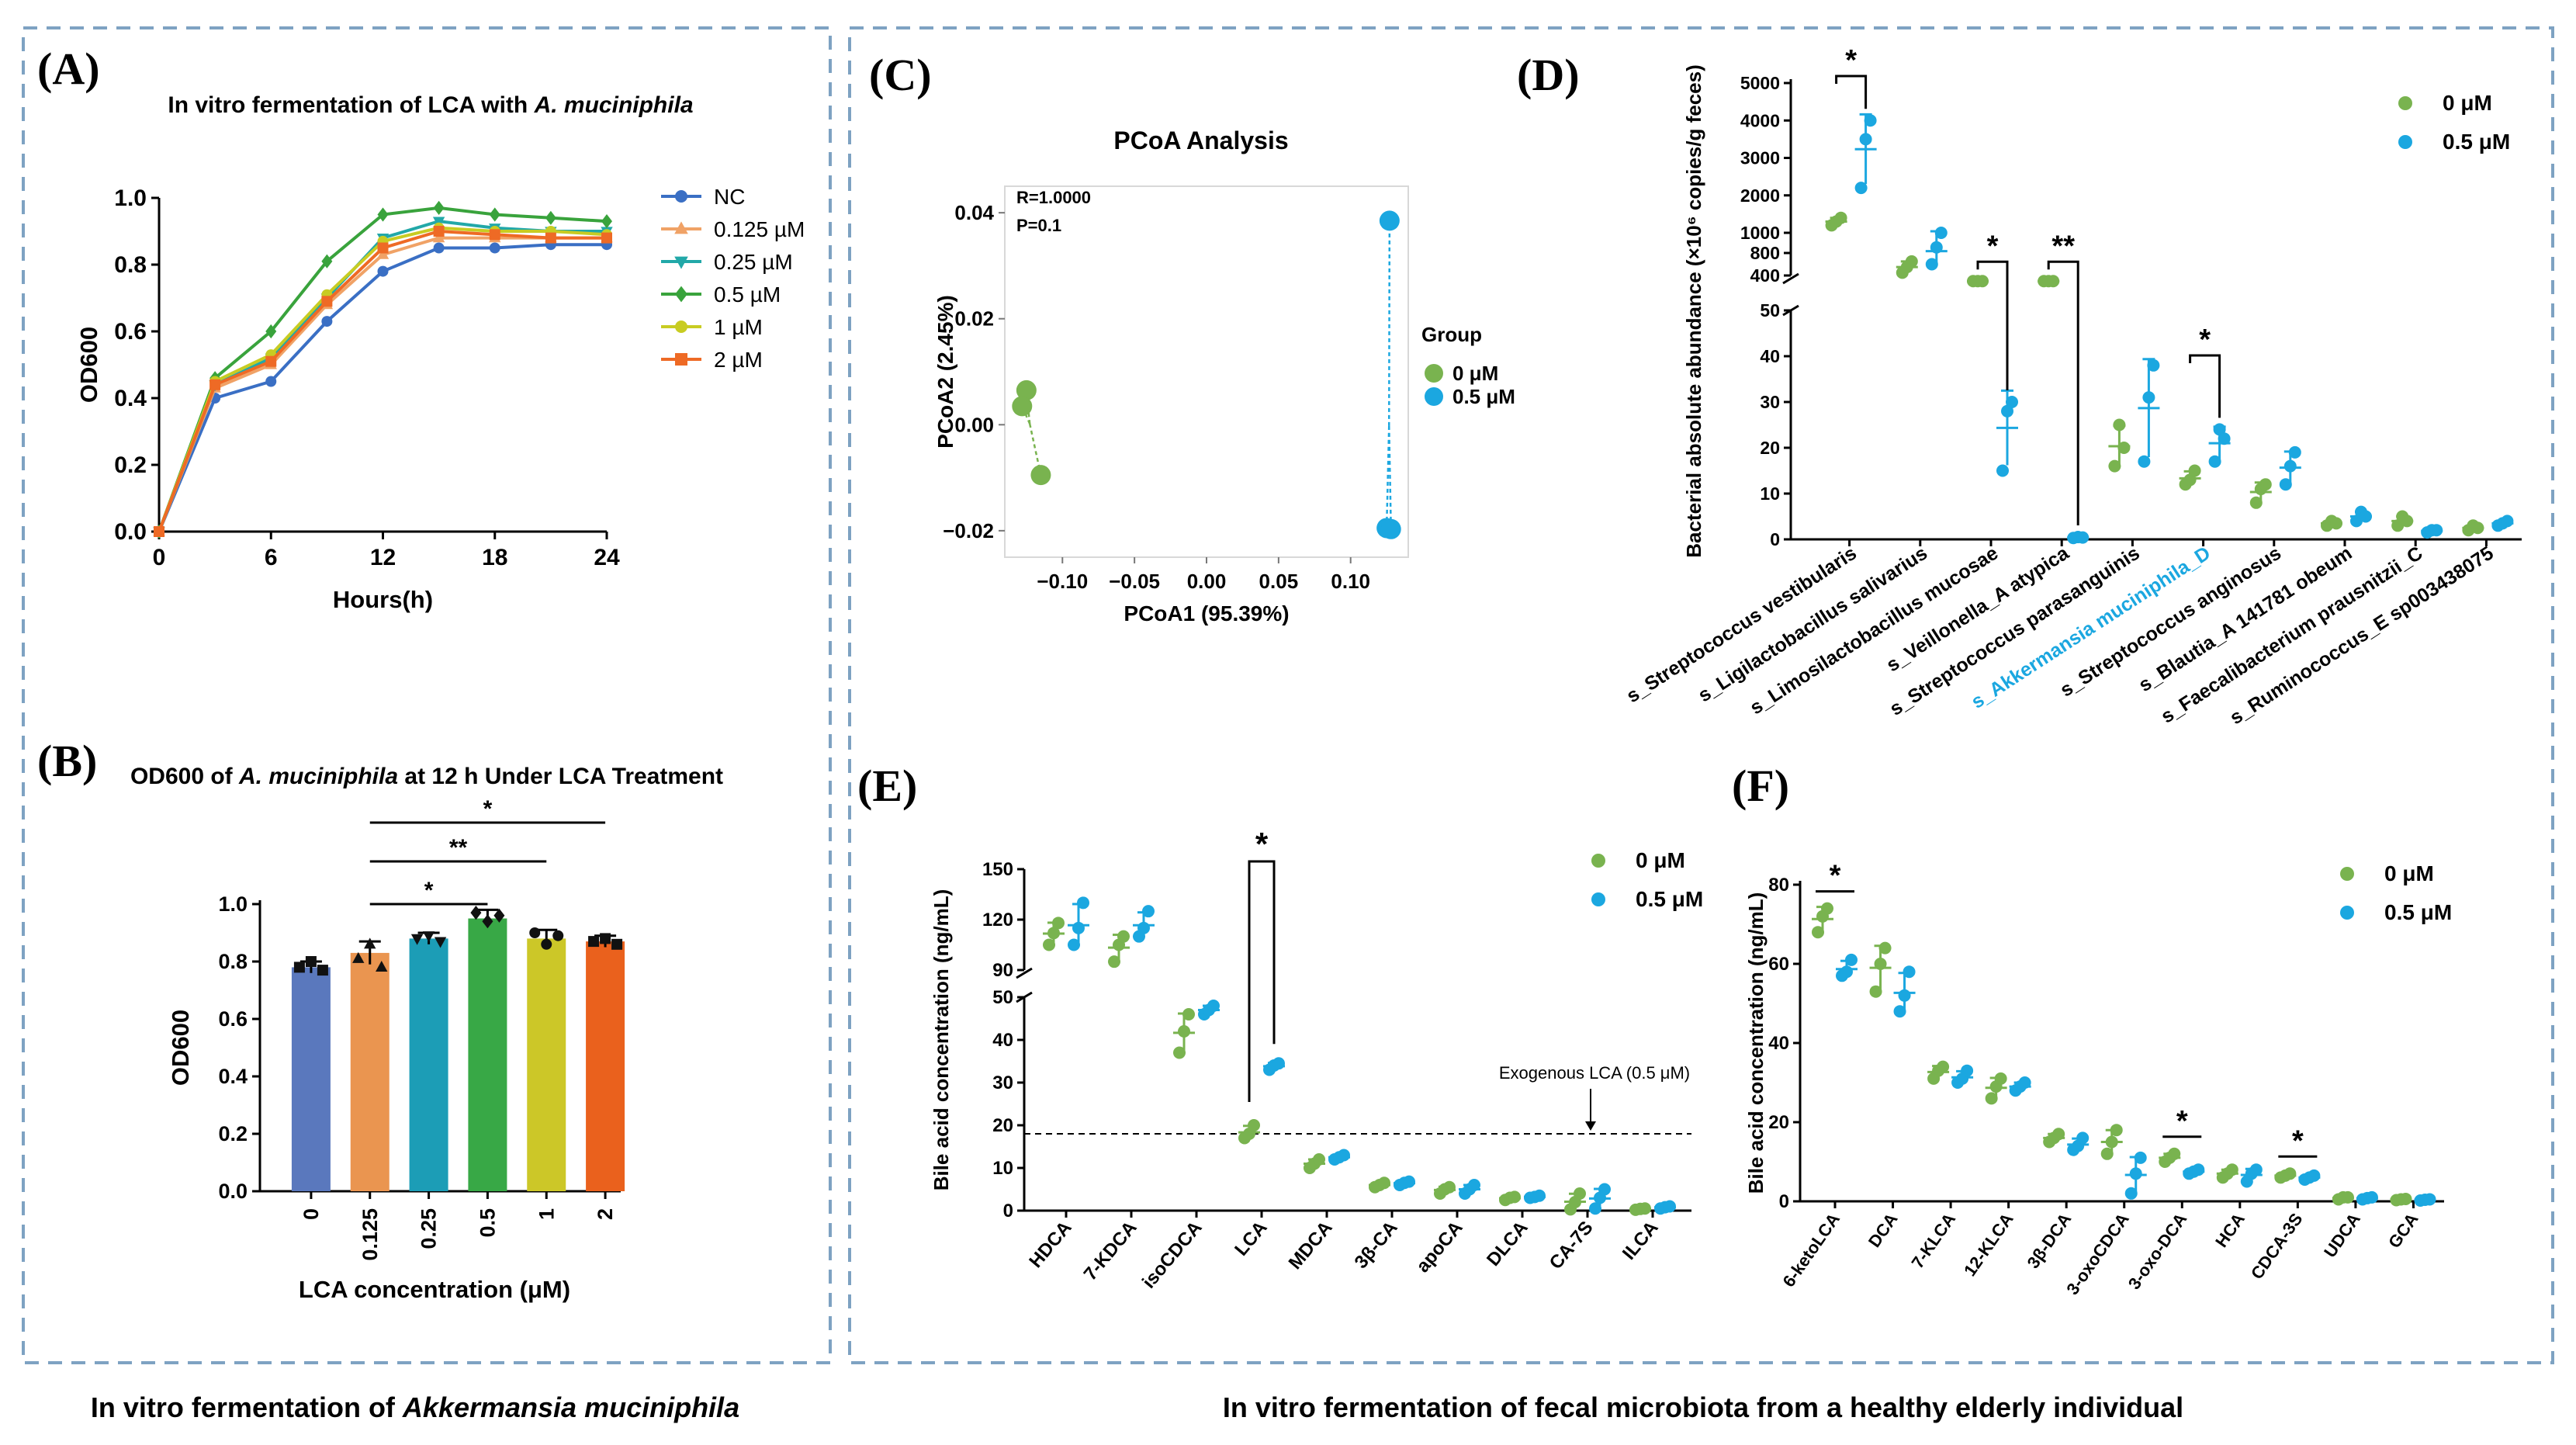 The height and width of the screenshot is (1445, 2576). I want to click on y-tick-label: 30, so click(1770, 402).